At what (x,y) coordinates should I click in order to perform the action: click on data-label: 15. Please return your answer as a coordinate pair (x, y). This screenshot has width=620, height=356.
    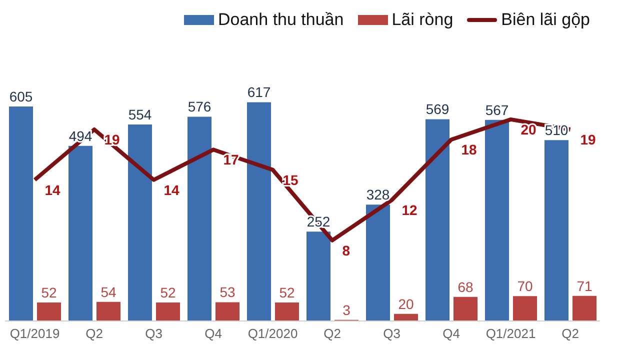
    Looking at the image, I should click on (290, 180).